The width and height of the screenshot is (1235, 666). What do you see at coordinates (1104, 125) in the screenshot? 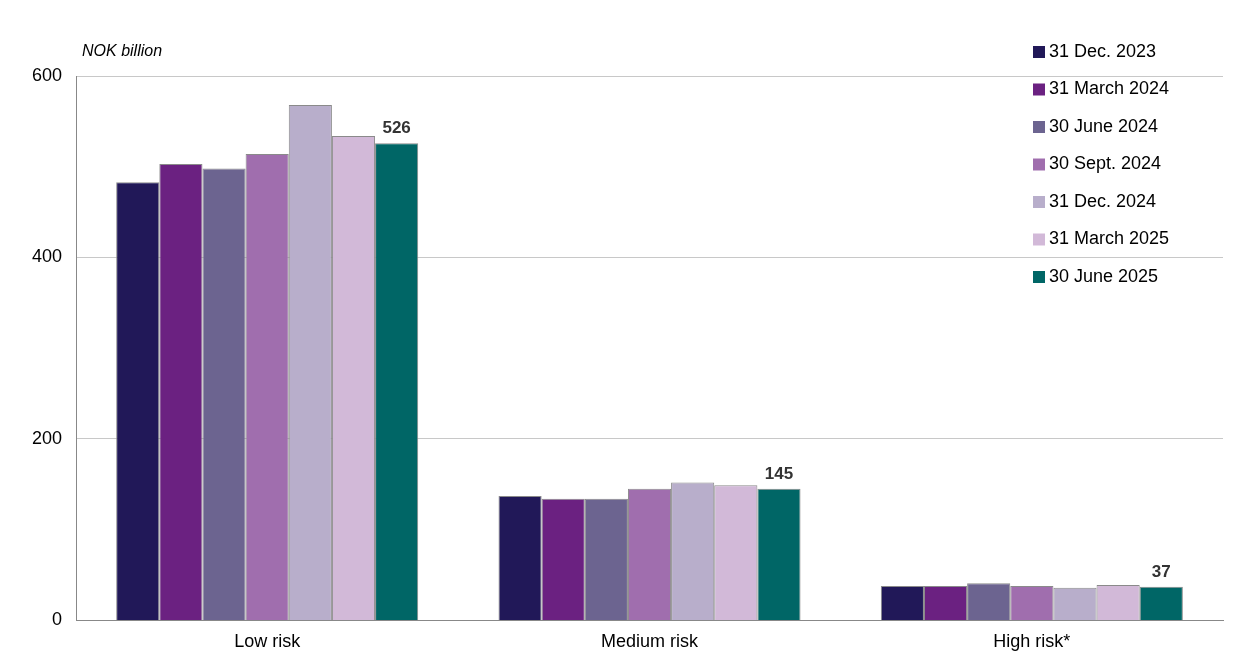
I see `legend-label: 30 June 2024` at bounding box center [1104, 125].